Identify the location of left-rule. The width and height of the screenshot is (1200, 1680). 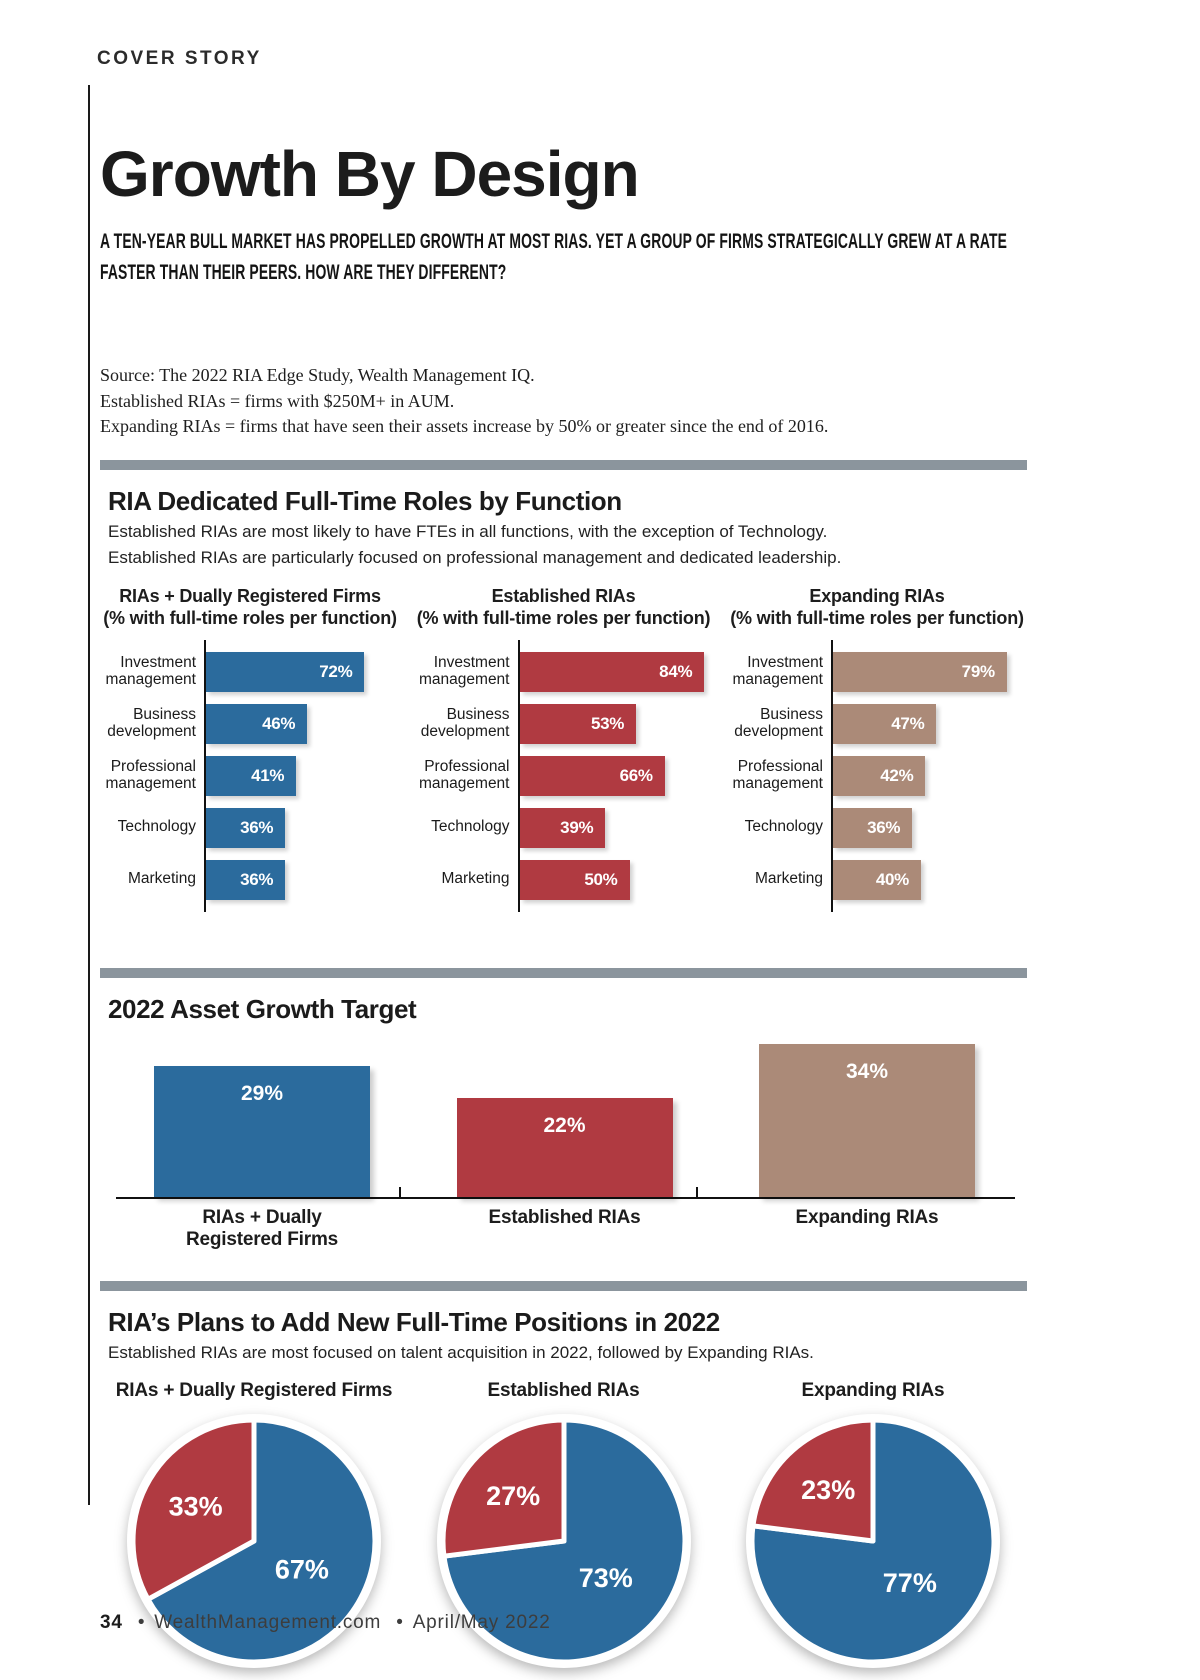
(89, 795).